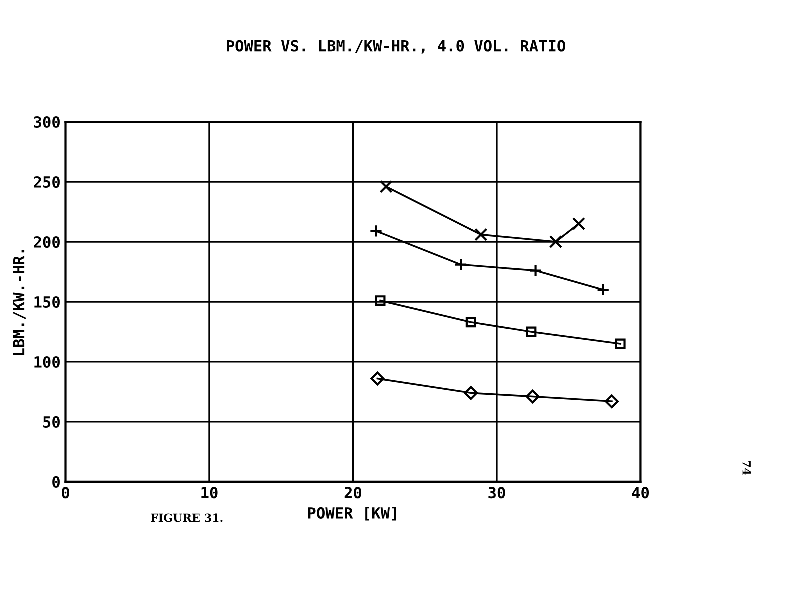 Image resolution: width=792 pixels, height=607 pixels. Describe the element at coordinates (352, 514) in the screenshot. I see `x-axis-title: POWER [KW]` at that location.